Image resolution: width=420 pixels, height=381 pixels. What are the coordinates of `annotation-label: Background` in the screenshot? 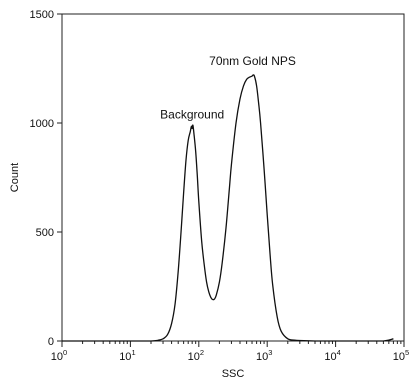 It's located at (192, 115).